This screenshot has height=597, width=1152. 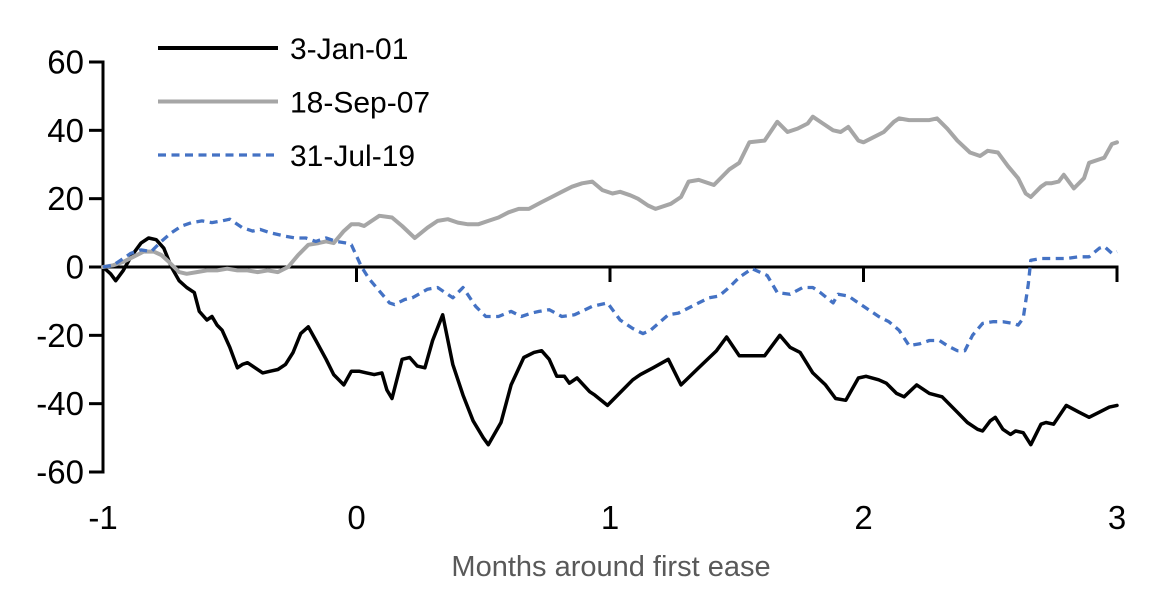 What do you see at coordinates (102, 517) in the screenshot?
I see `x-axis-tick-label: -1` at bounding box center [102, 517].